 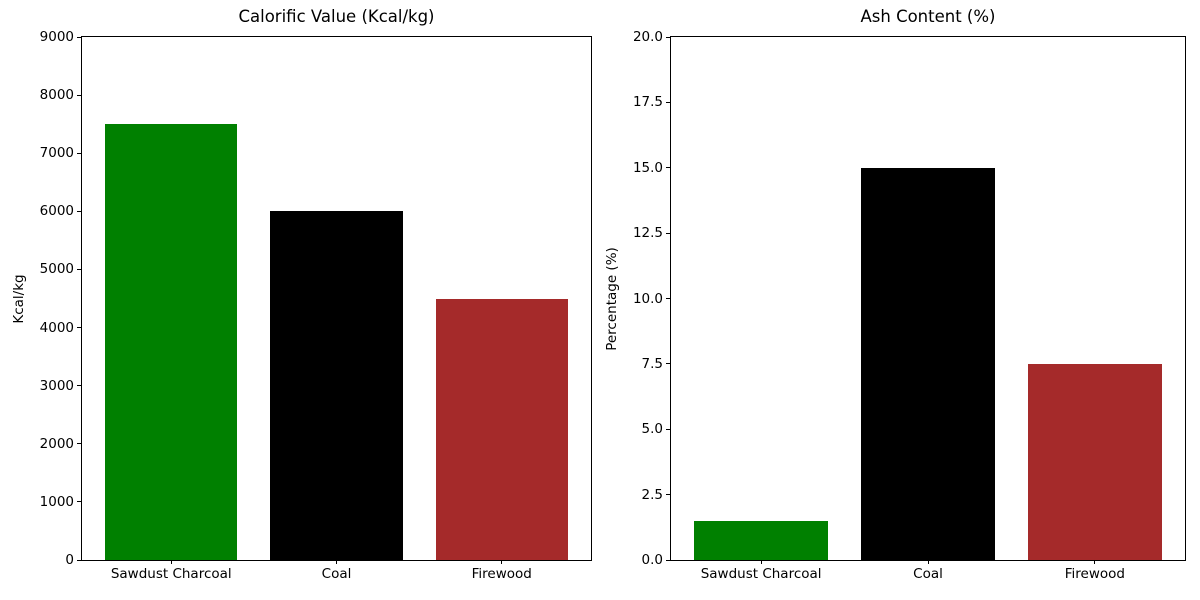 I want to click on y-axis-label: Kcal/kg, so click(x=19, y=298).